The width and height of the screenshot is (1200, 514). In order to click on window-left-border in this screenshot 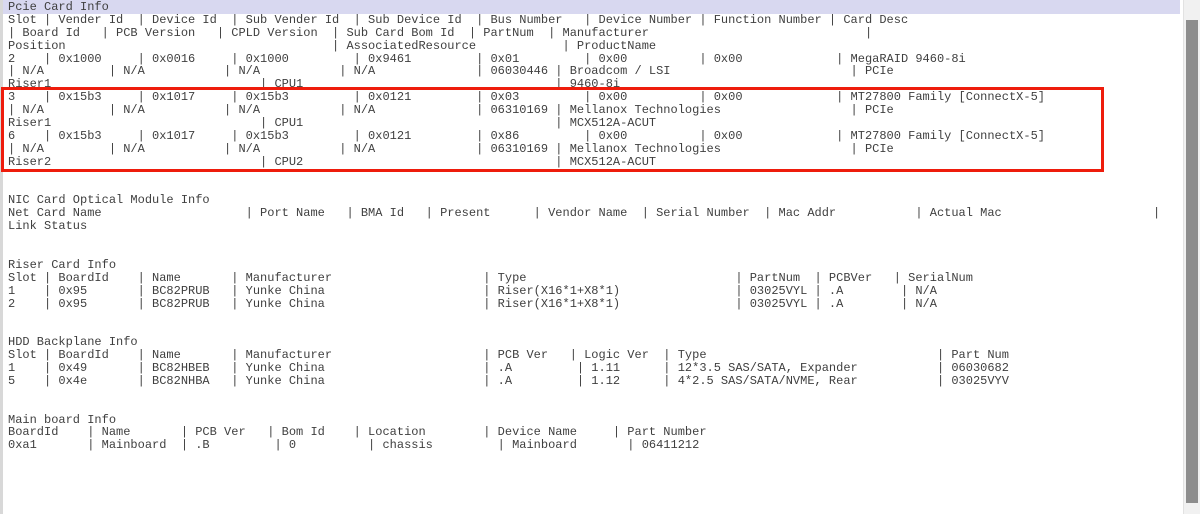, I will do `click(1, 257)`.